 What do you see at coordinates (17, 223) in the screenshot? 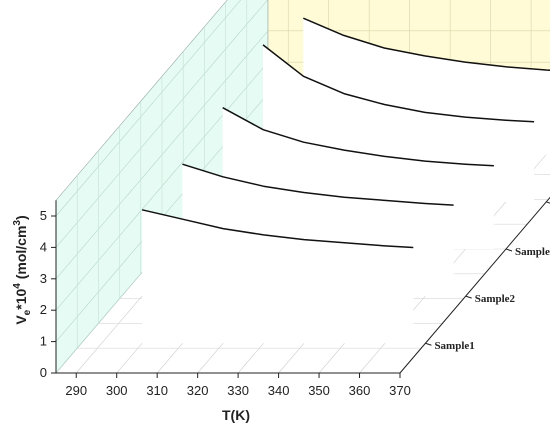
I see `y-axis-title-sup2: 3` at bounding box center [17, 223].